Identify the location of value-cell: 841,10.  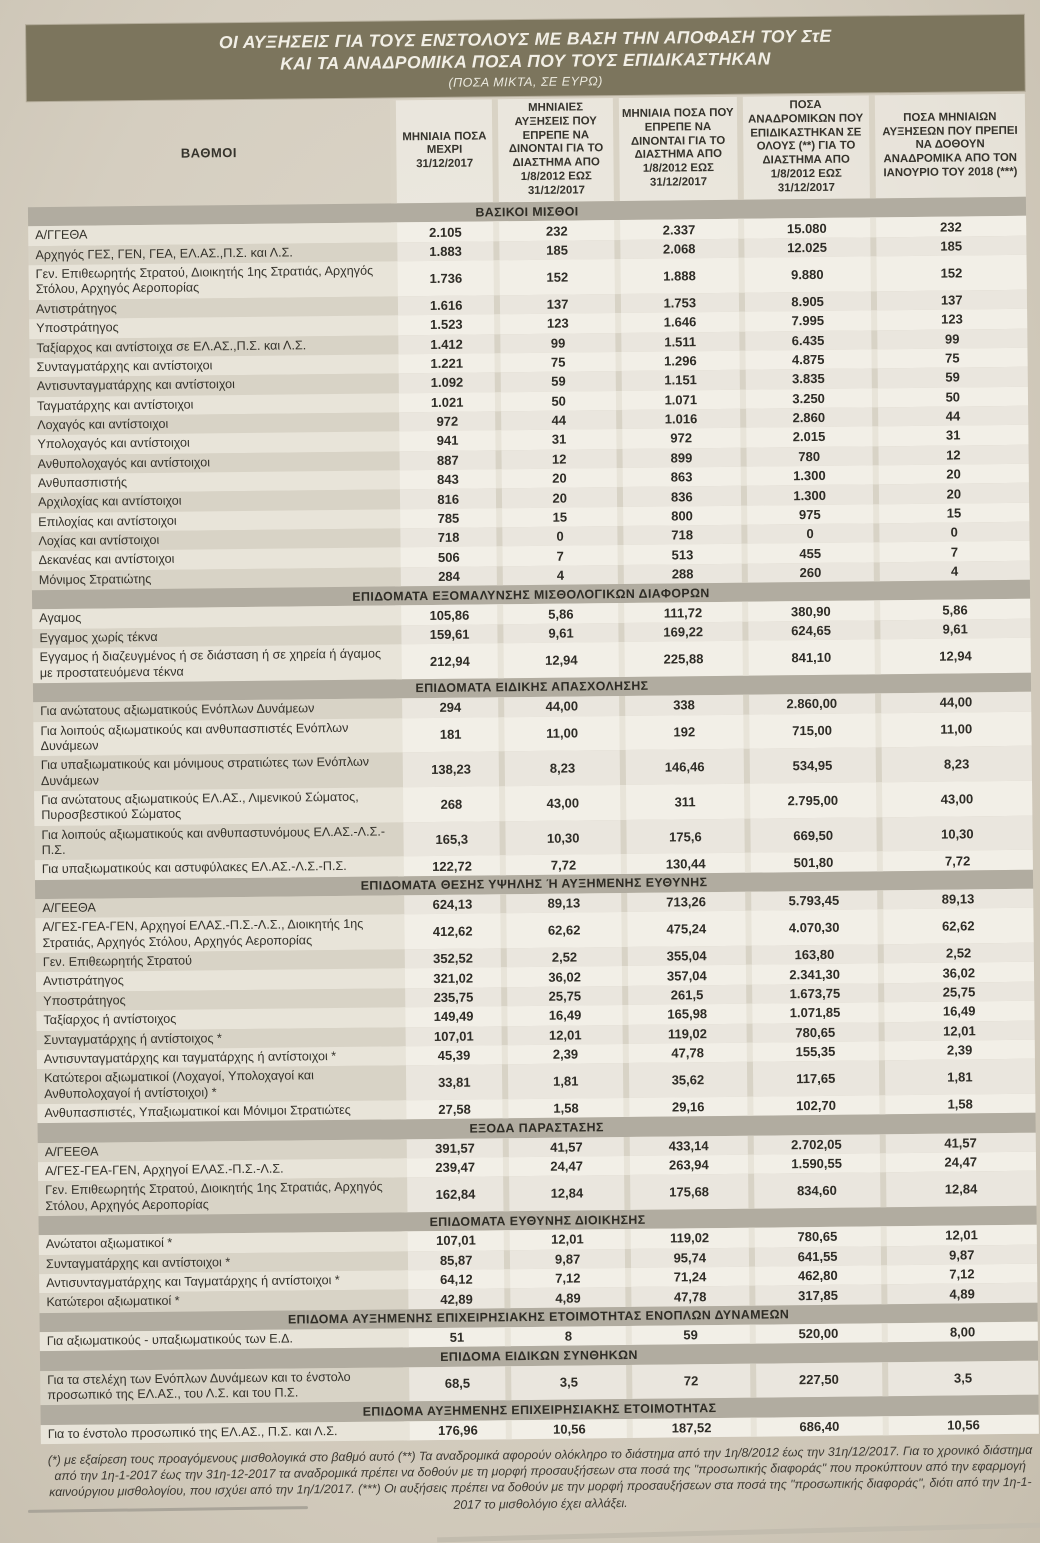
(811, 657).